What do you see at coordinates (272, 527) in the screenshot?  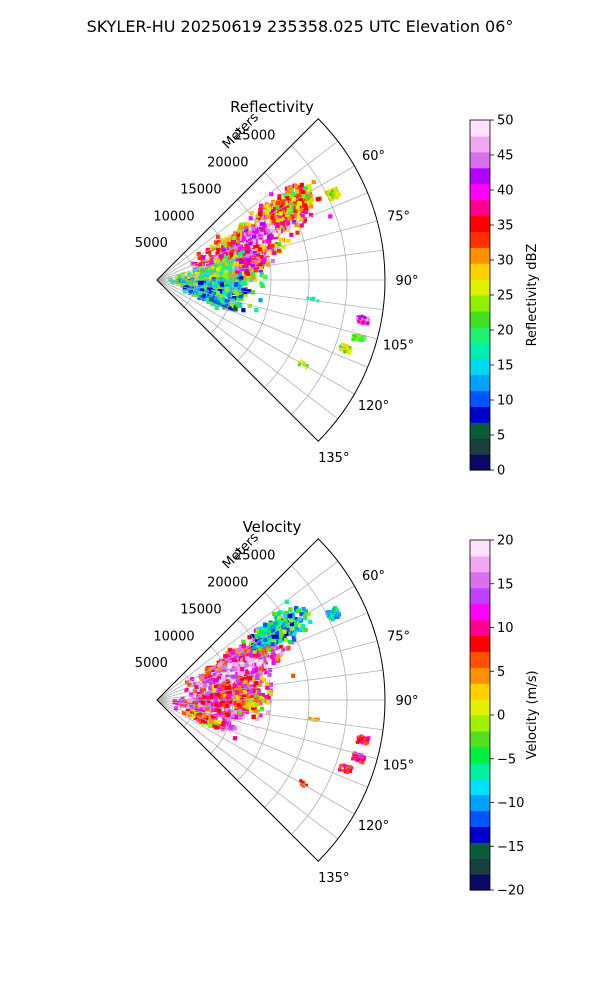 I see `panel-title: Velocity` at bounding box center [272, 527].